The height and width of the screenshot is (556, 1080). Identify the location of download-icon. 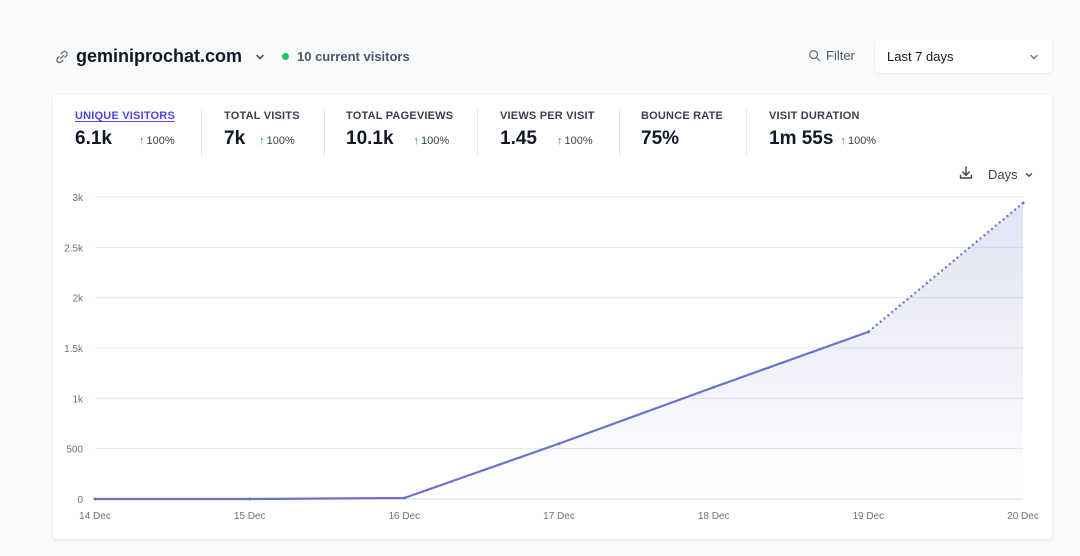
(966, 173).